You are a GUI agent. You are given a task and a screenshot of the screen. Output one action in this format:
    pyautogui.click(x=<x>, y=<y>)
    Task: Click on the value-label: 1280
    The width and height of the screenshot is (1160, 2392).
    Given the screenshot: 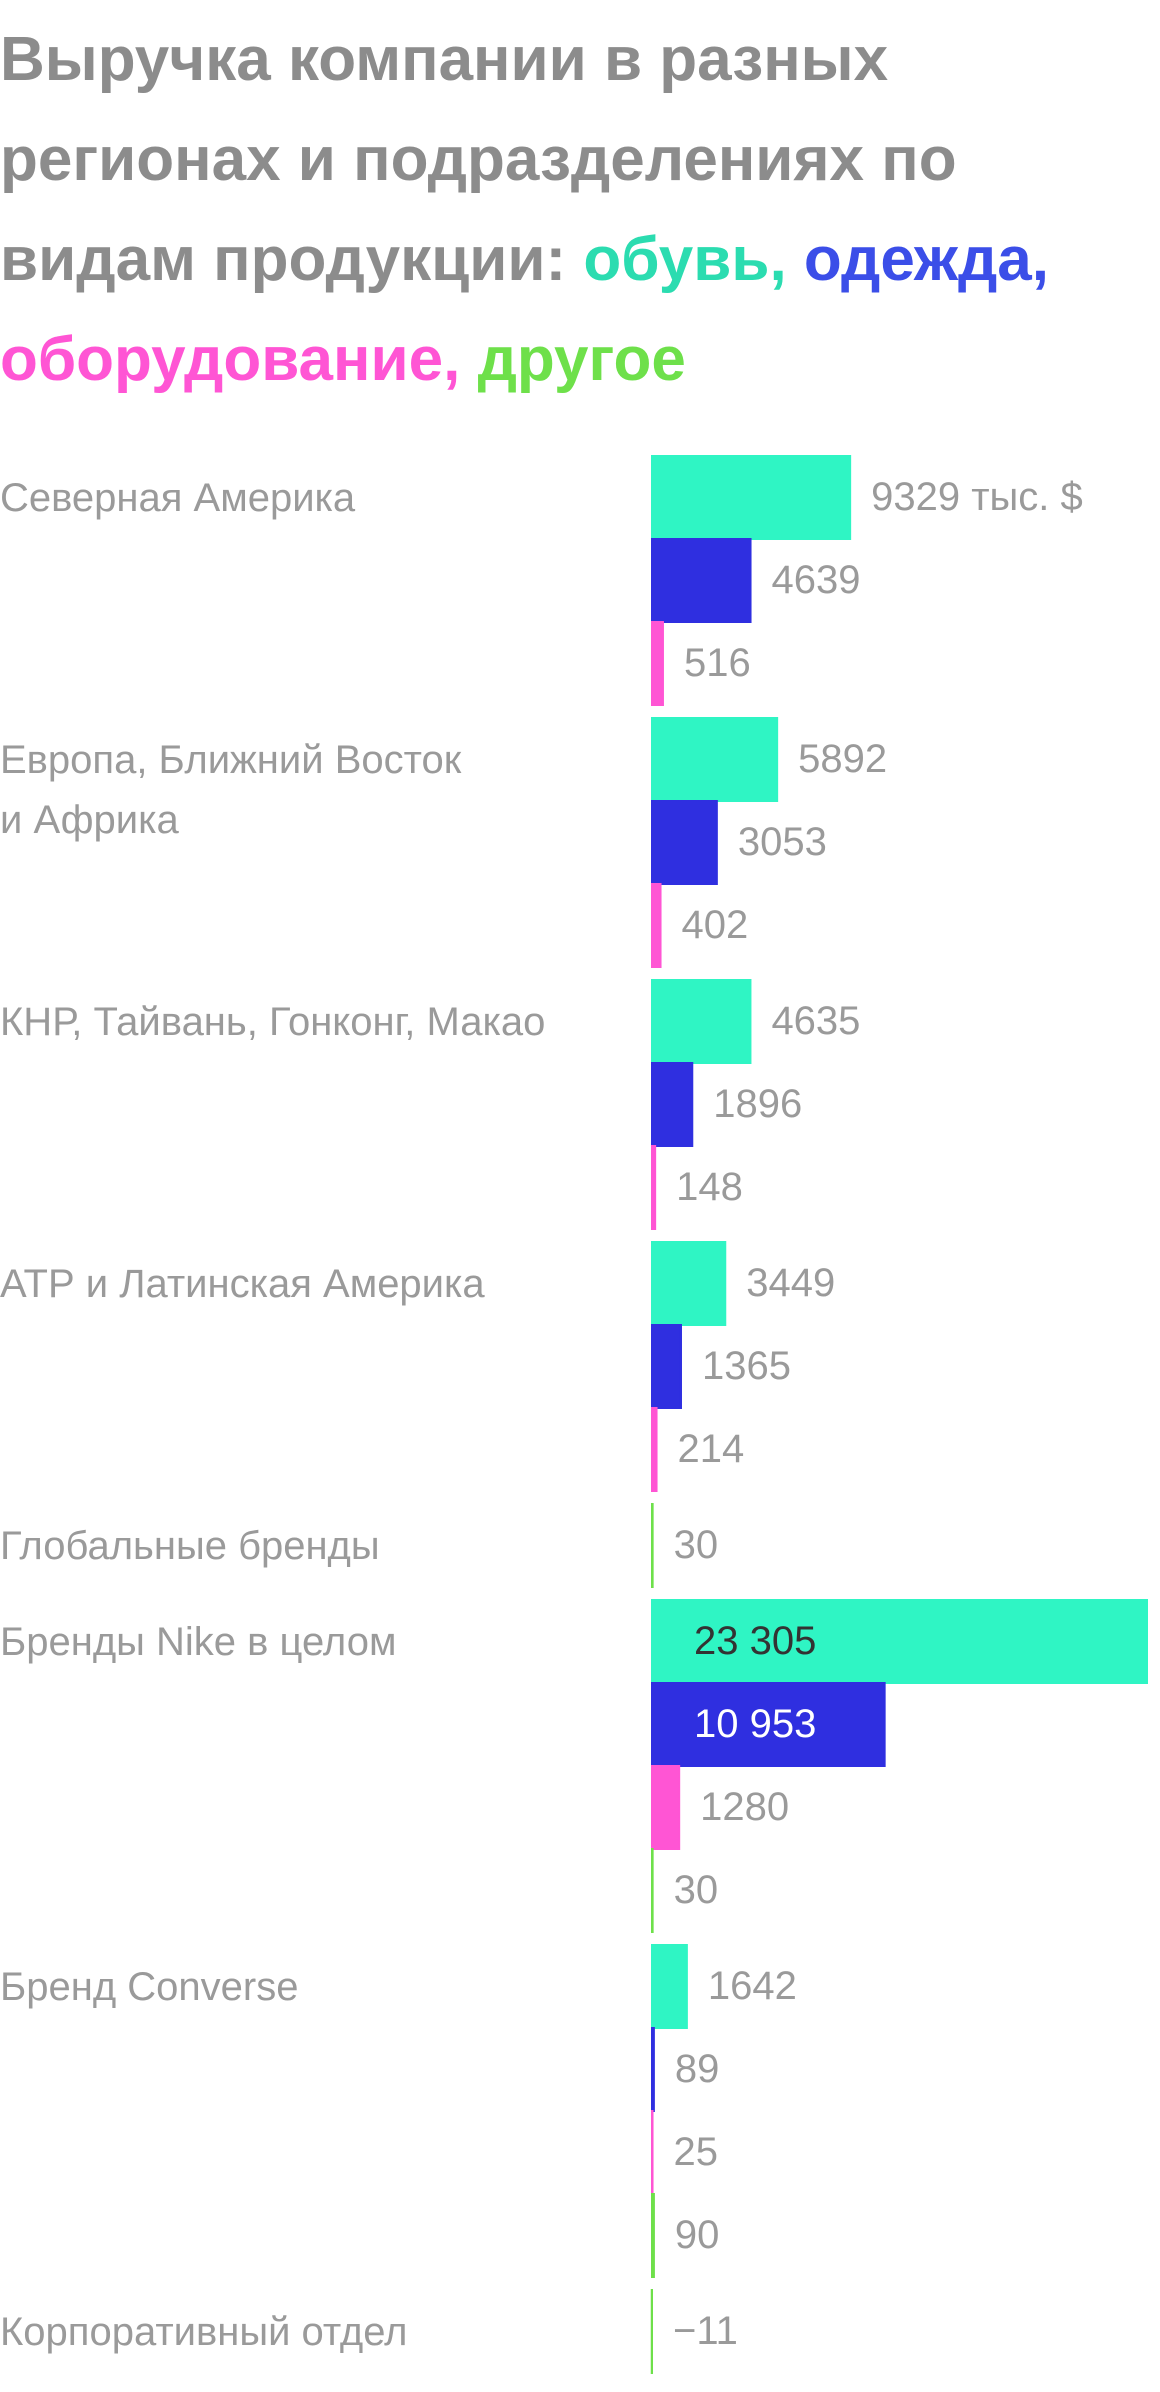 What is the action you would take?
    pyautogui.click(x=744, y=1807)
    